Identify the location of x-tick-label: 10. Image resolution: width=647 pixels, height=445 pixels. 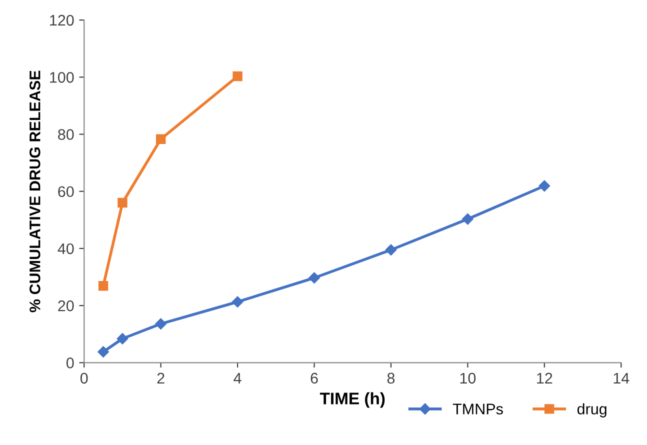
(468, 378).